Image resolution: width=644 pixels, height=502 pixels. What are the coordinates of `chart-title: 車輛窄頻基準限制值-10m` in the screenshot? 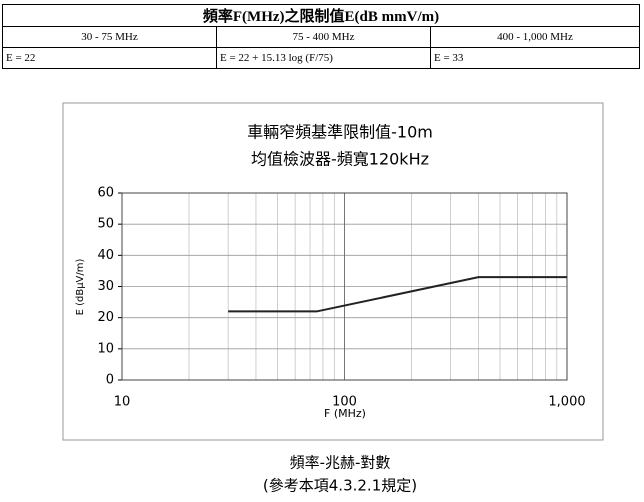 It's located at (340, 132).